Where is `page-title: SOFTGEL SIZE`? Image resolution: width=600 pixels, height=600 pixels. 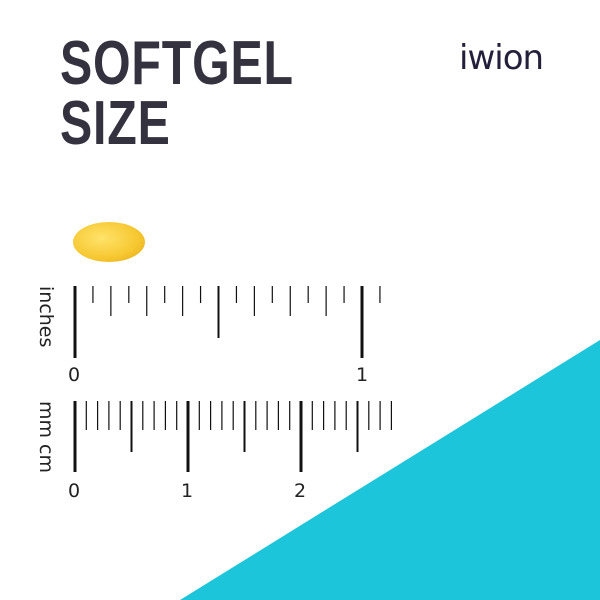 page-title: SOFTGEL SIZE is located at coordinates (177, 93).